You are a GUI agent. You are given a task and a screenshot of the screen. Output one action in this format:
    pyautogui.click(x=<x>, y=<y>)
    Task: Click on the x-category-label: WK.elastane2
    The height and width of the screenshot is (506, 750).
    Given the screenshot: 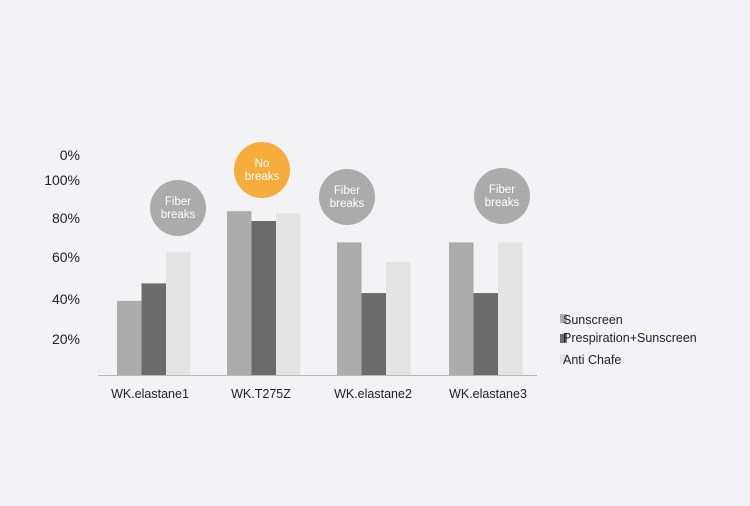 What is the action you would take?
    pyautogui.click(x=373, y=394)
    